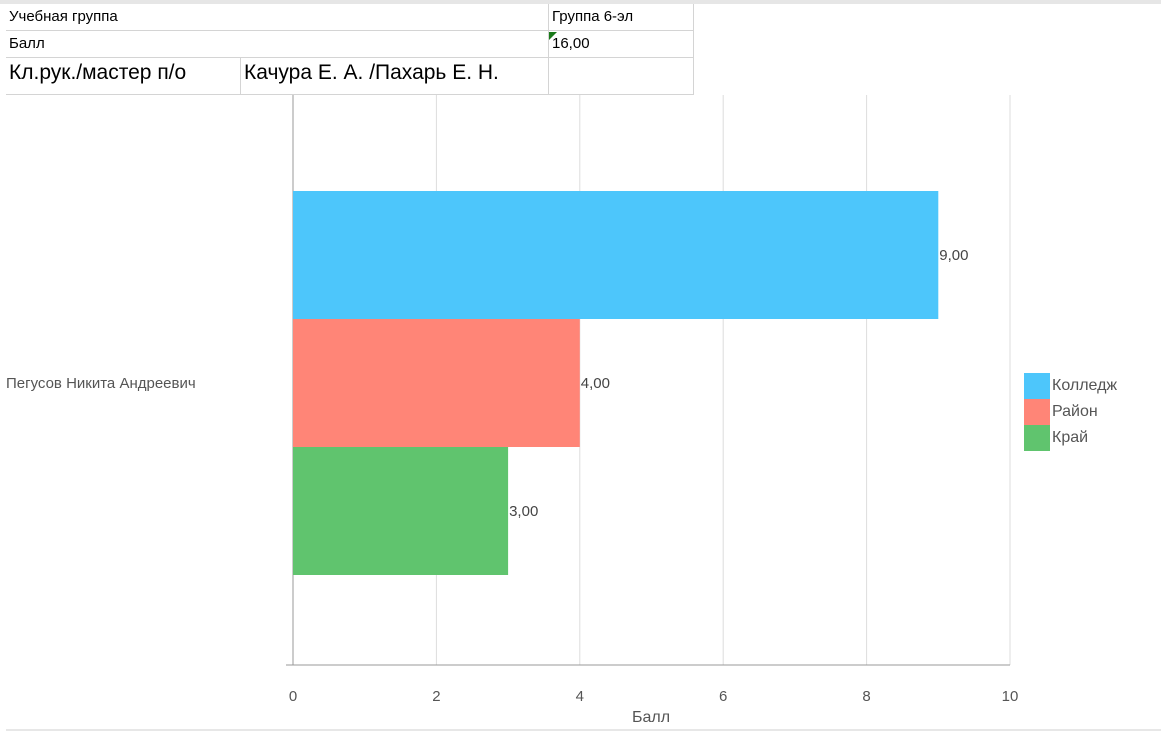  What do you see at coordinates (293, 696) in the screenshot?
I see `x-tick-label: 0` at bounding box center [293, 696].